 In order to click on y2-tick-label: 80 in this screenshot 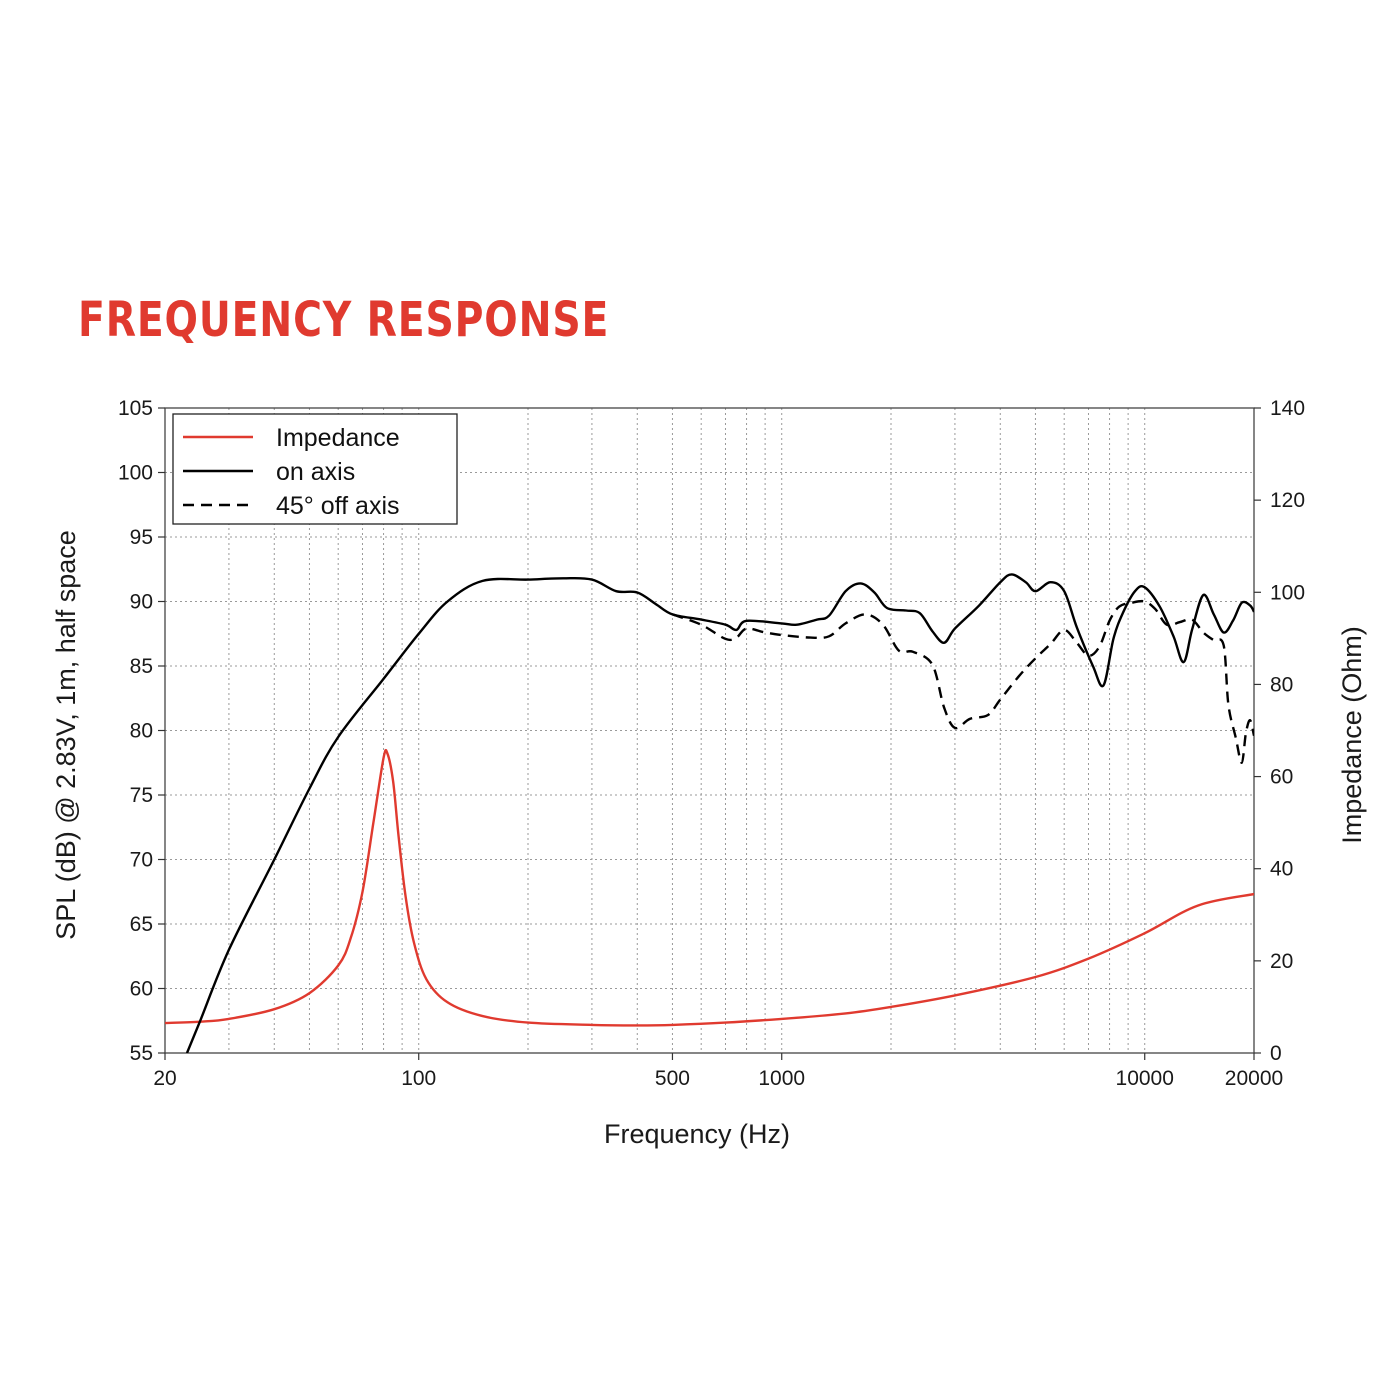, I will do `click(1281, 684)`.